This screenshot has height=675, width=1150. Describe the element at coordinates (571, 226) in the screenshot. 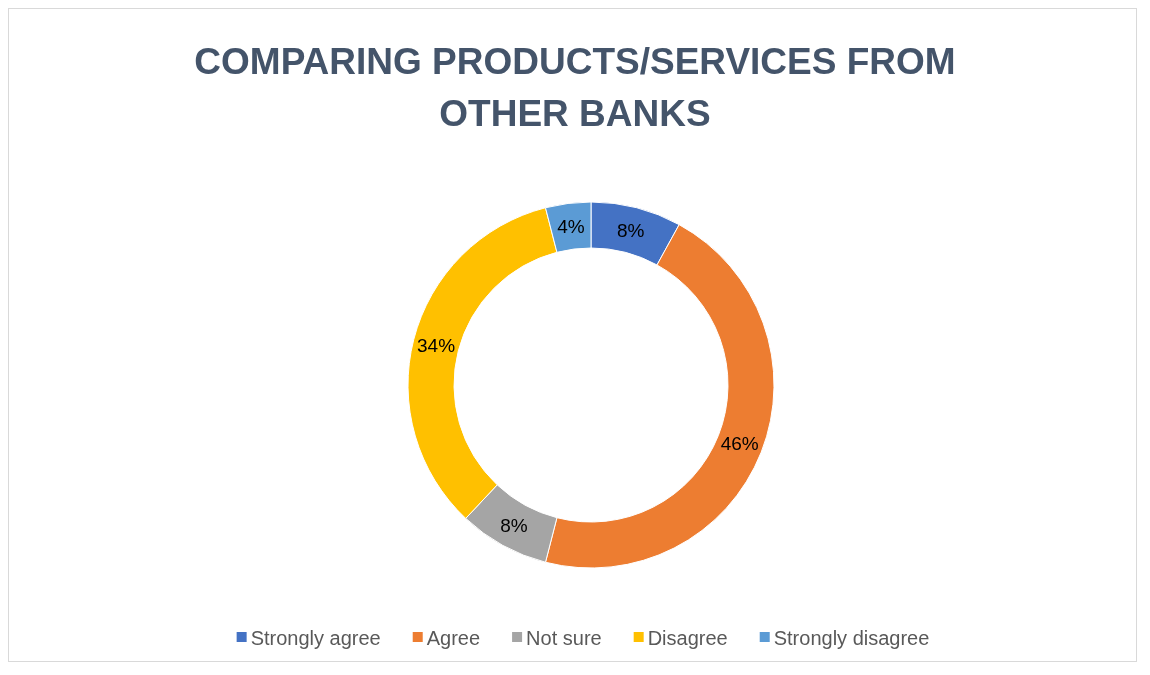

I see `data-label: 4%` at that location.